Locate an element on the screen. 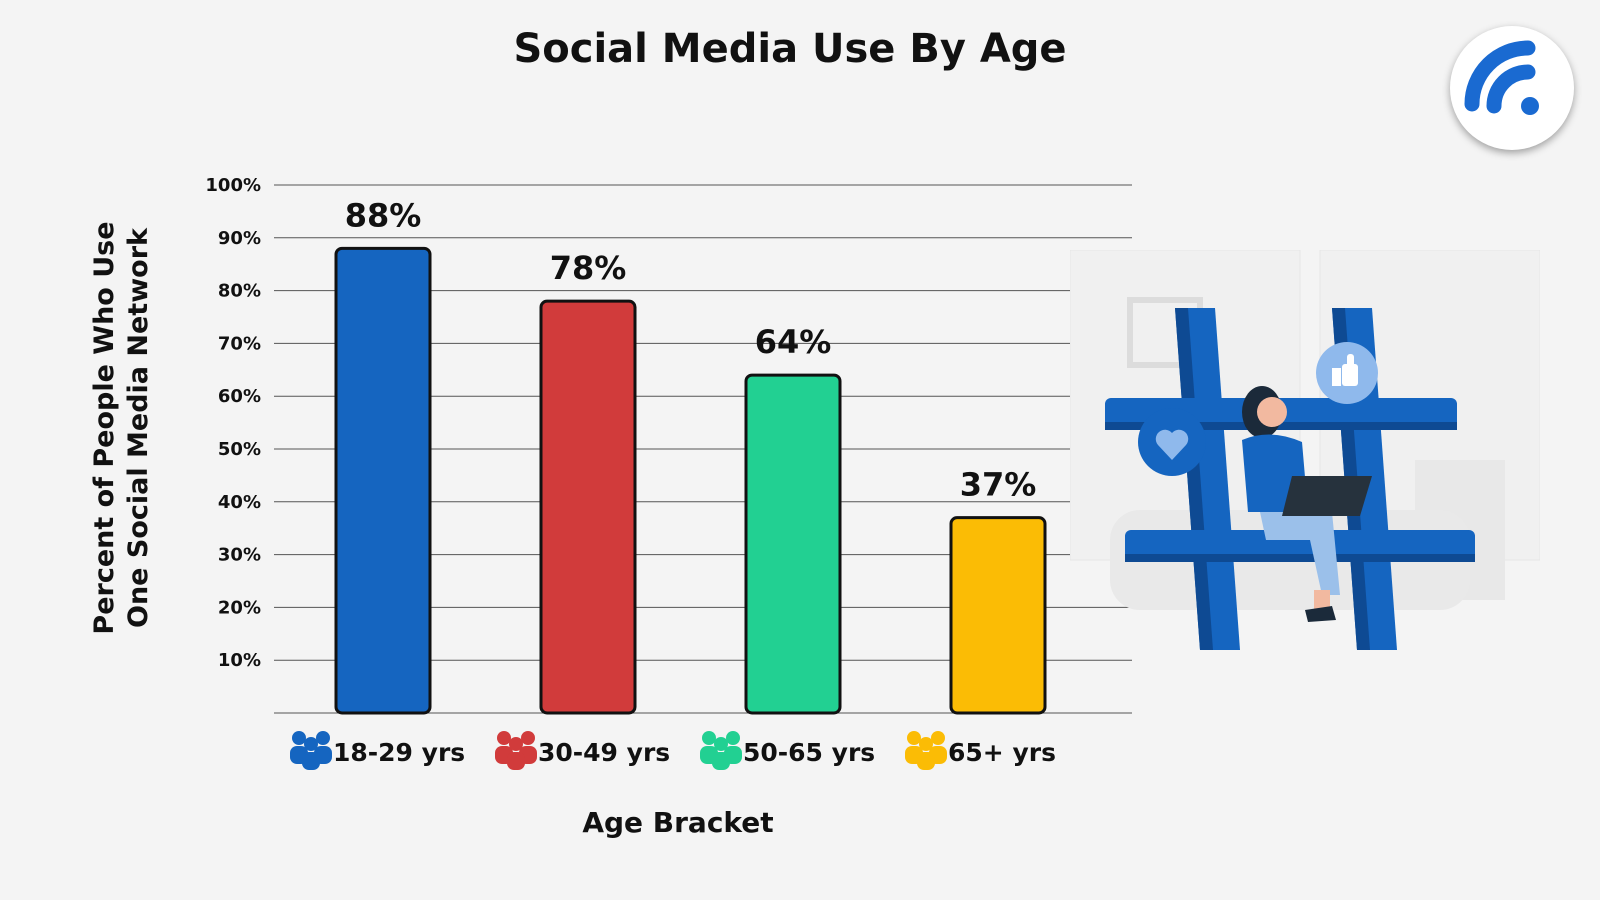  y-tick-label: 40% is located at coordinates (239, 502).